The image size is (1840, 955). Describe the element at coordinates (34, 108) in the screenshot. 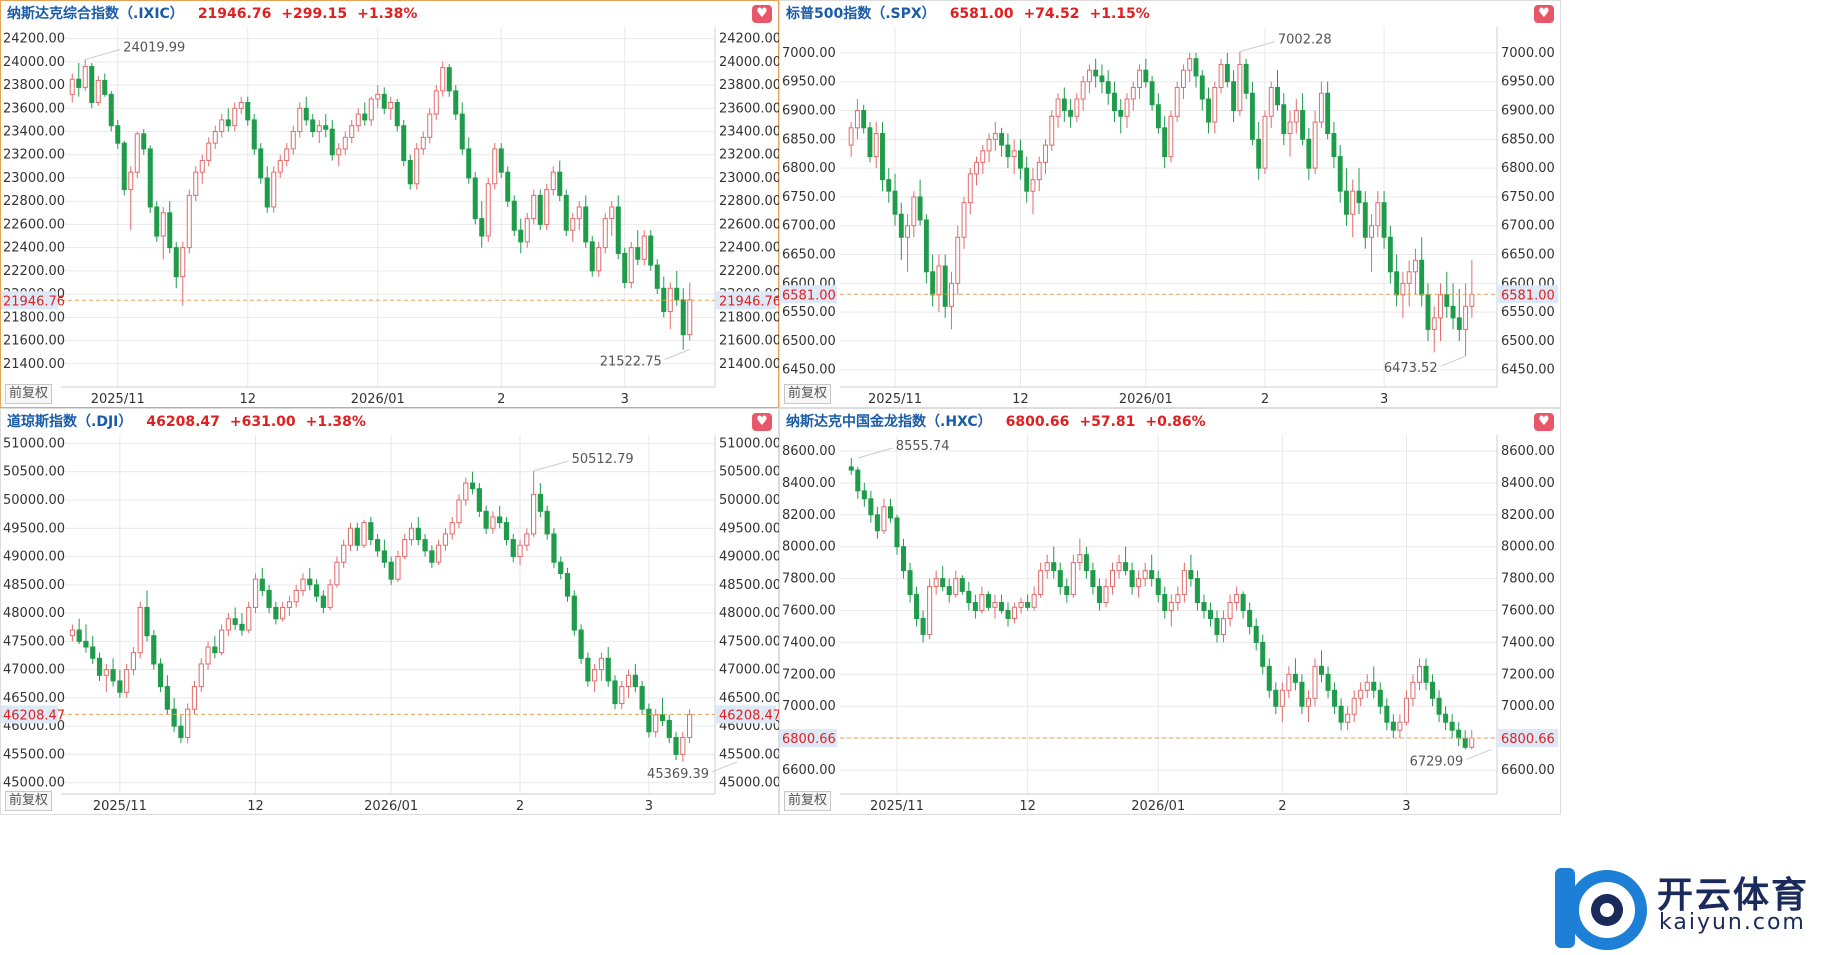

I see `y-tick-label-left: 23600.00` at that location.